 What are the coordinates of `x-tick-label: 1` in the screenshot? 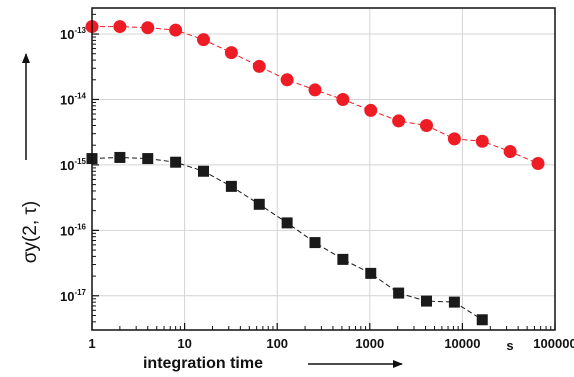 It's located at (91, 343).